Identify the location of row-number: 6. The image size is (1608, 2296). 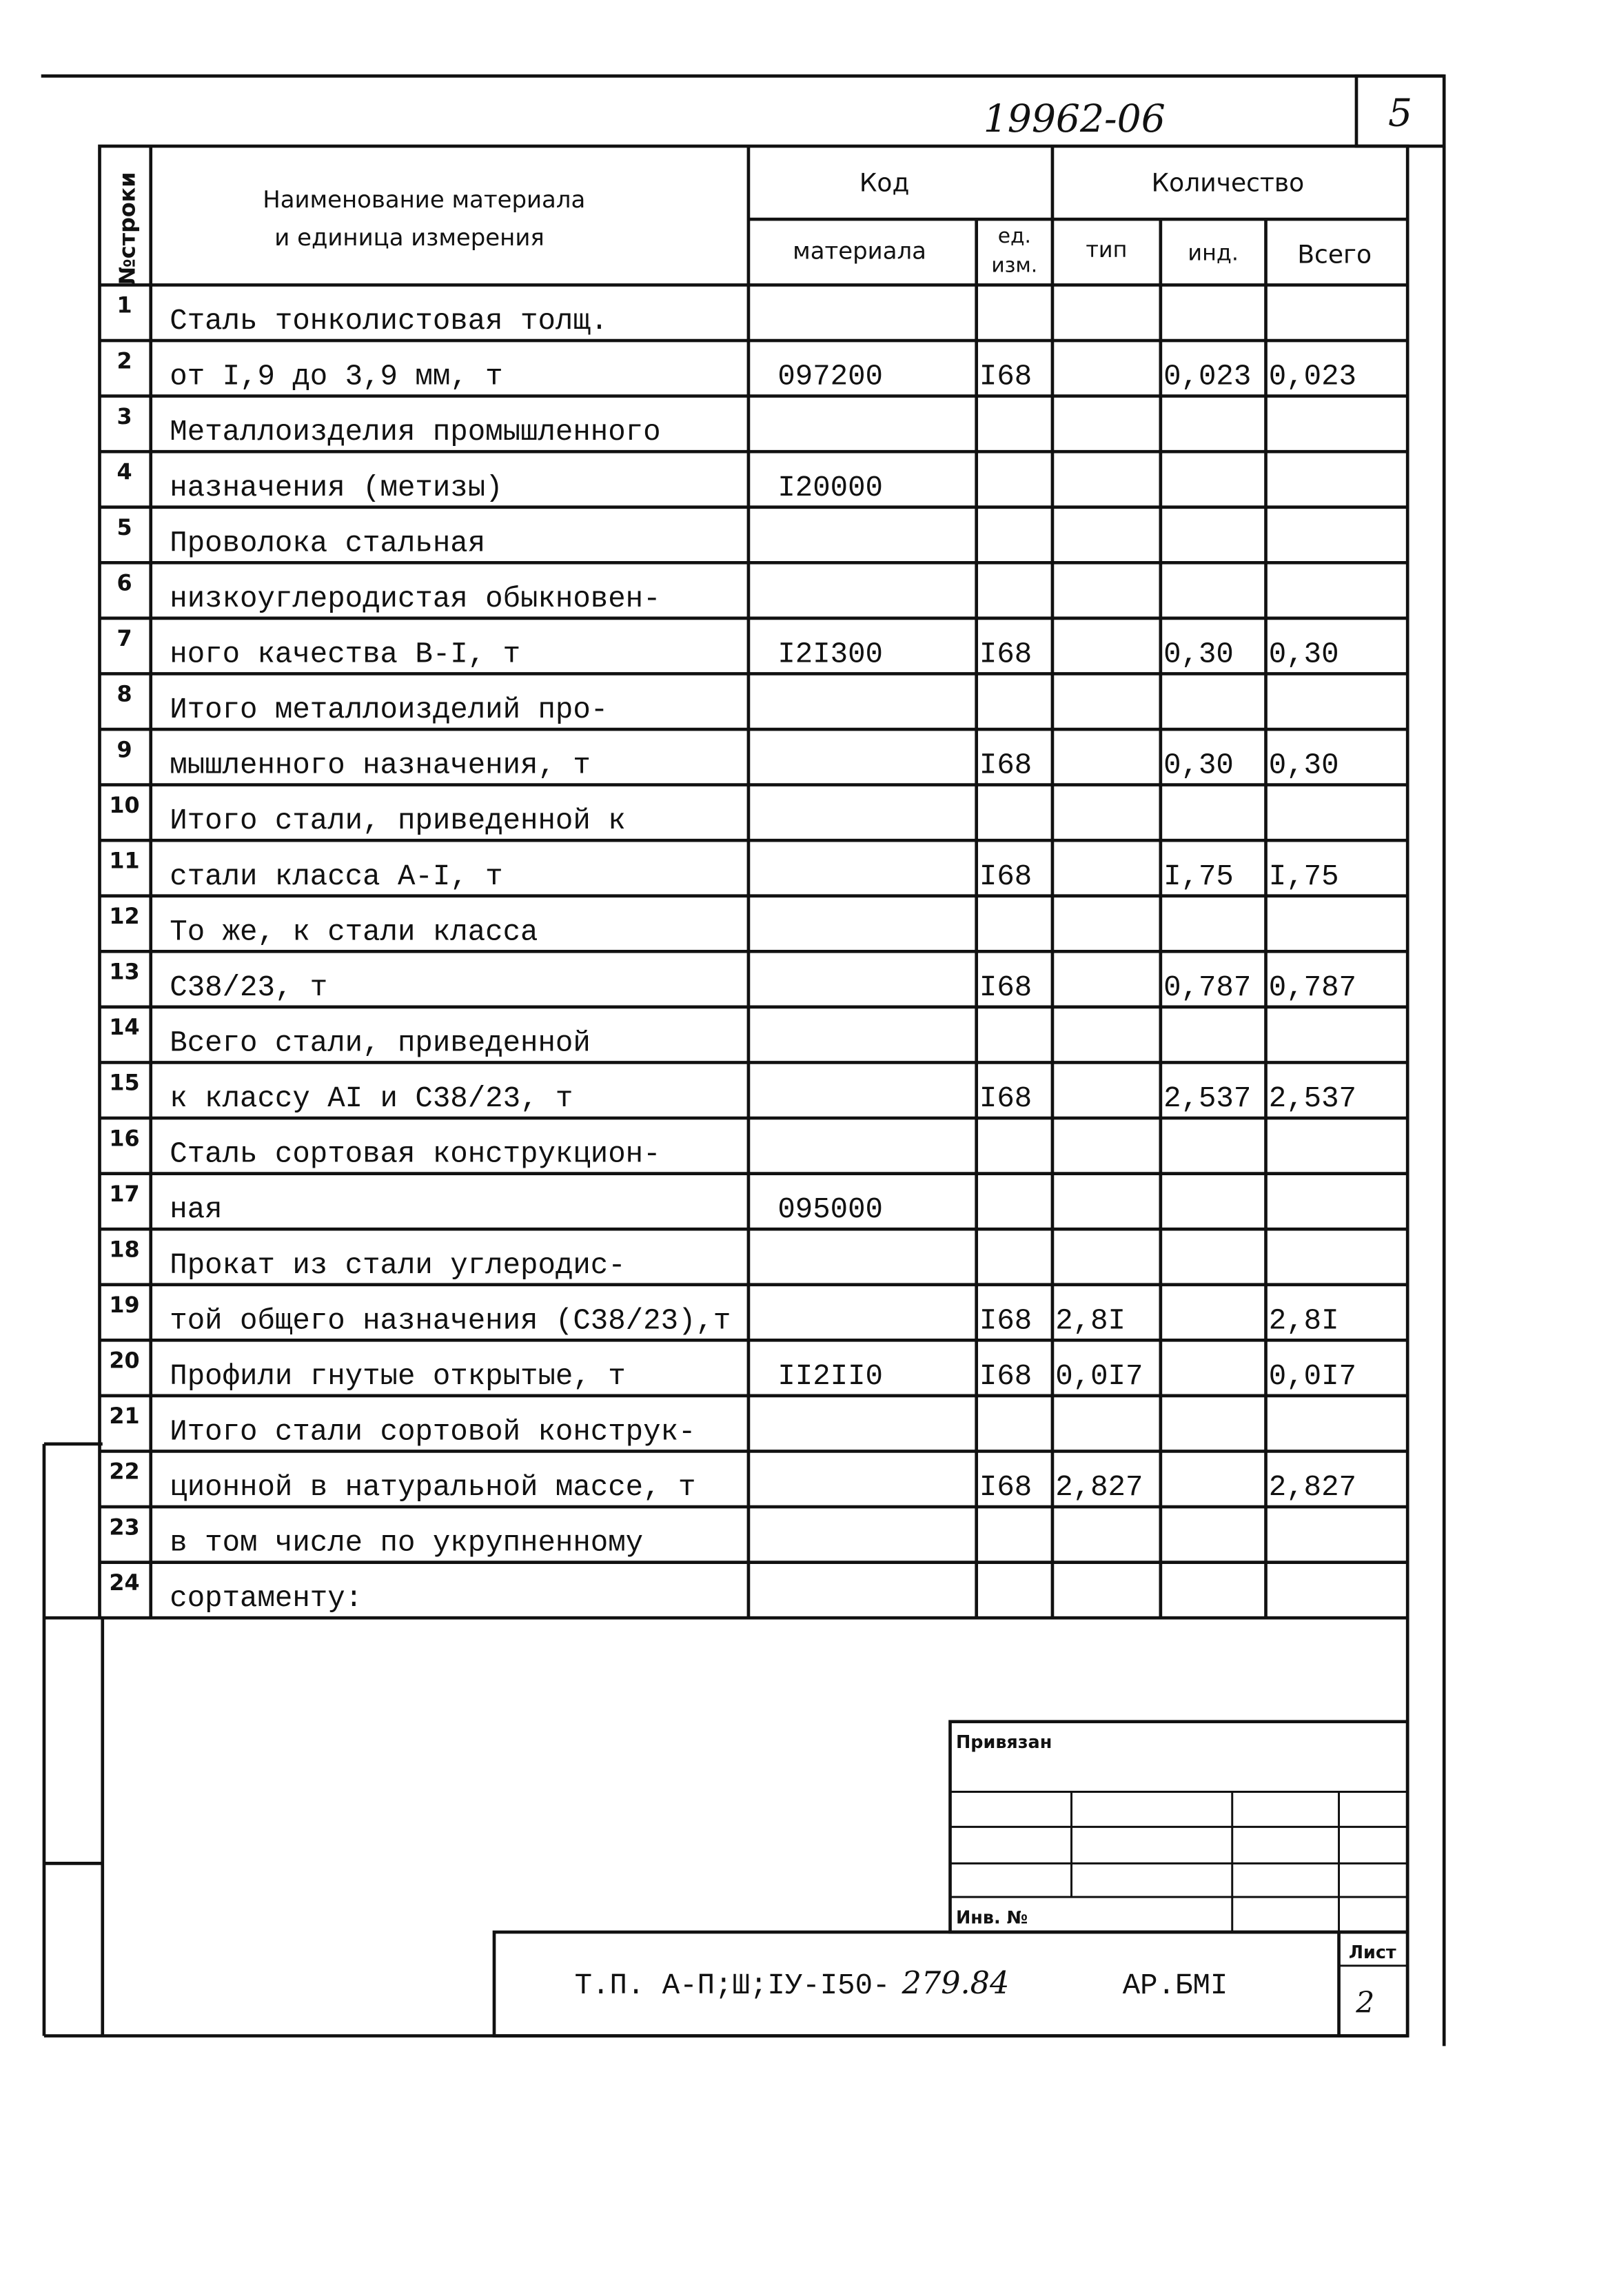
(124, 583).